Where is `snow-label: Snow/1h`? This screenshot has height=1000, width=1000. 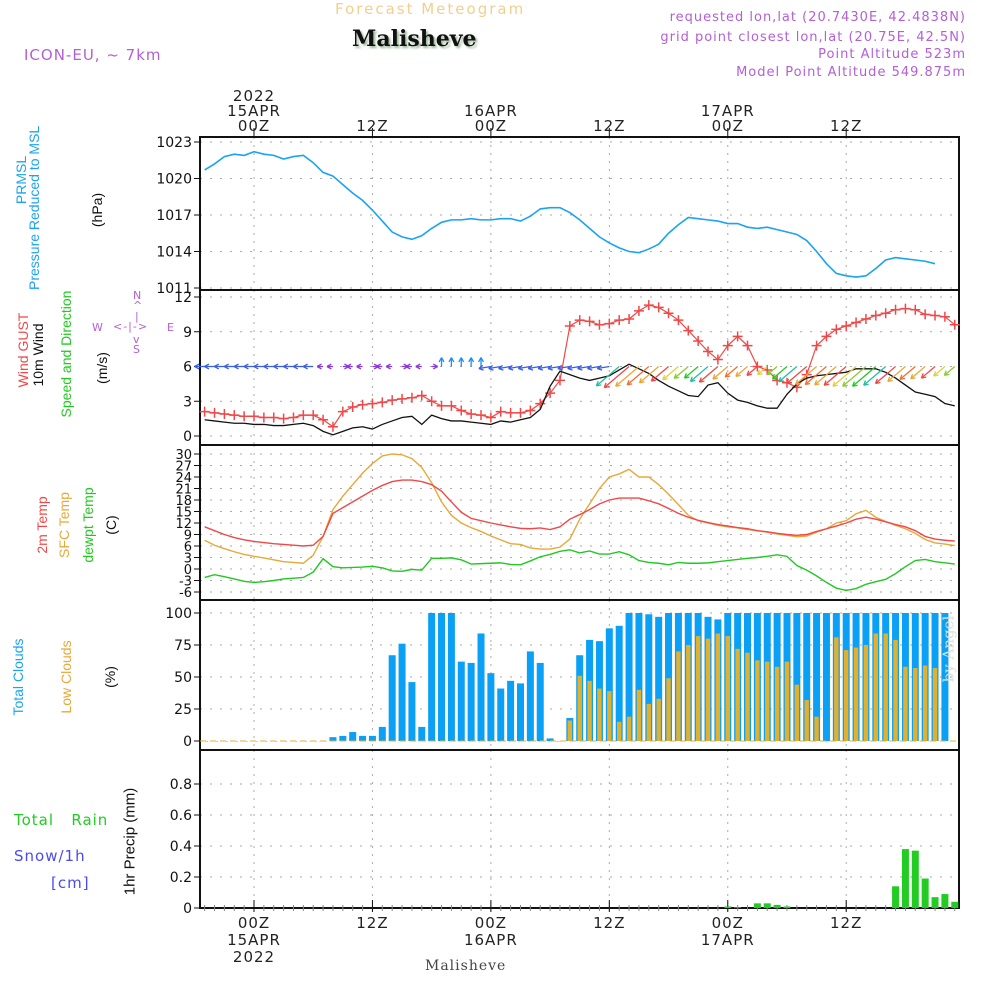 snow-label: Snow/1h is located at coordinates (50, 856).